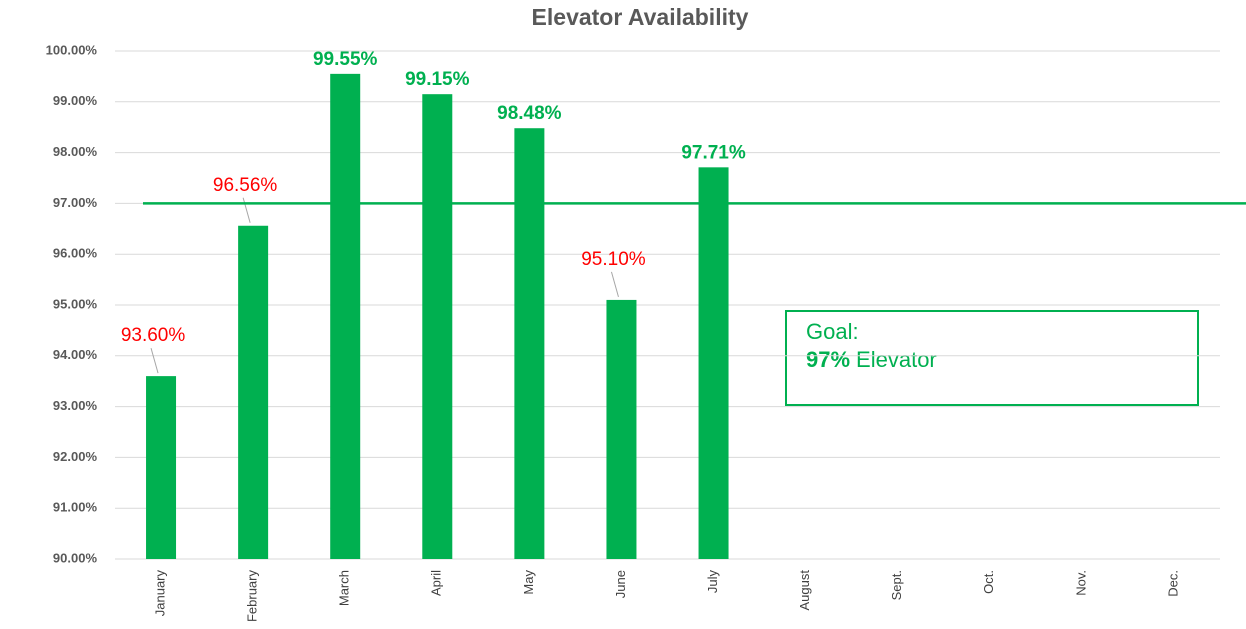  What do you see at coordinates (896, 585) in the screenshot?
I see `x-tick-label: Sept.` at bounding box center [896, 585].